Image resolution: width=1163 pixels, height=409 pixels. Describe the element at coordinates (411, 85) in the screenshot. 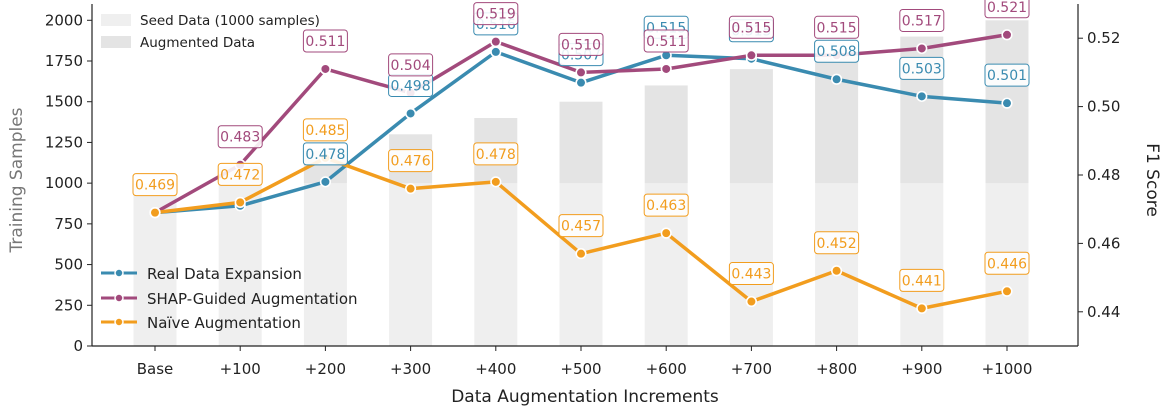

I see `data-label-real: 0.498` at that location.